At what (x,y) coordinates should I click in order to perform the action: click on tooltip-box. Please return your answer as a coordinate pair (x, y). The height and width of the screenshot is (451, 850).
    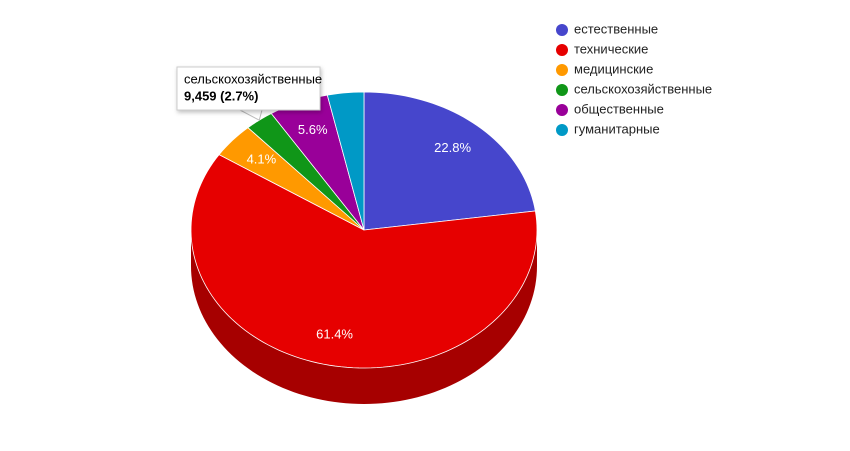
    Looking at the image, I should click on (248, 88).